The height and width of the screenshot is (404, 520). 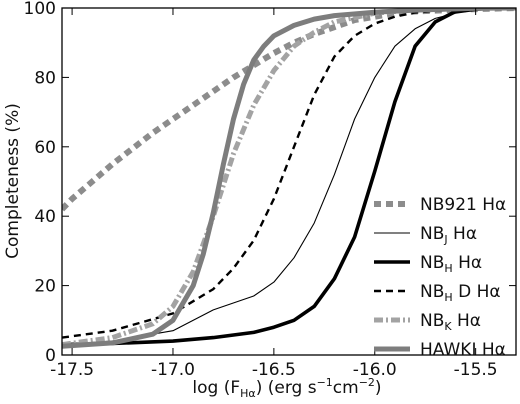 I want to click on legend-label-3: NBH D Hα, so click(x=460, y=293).